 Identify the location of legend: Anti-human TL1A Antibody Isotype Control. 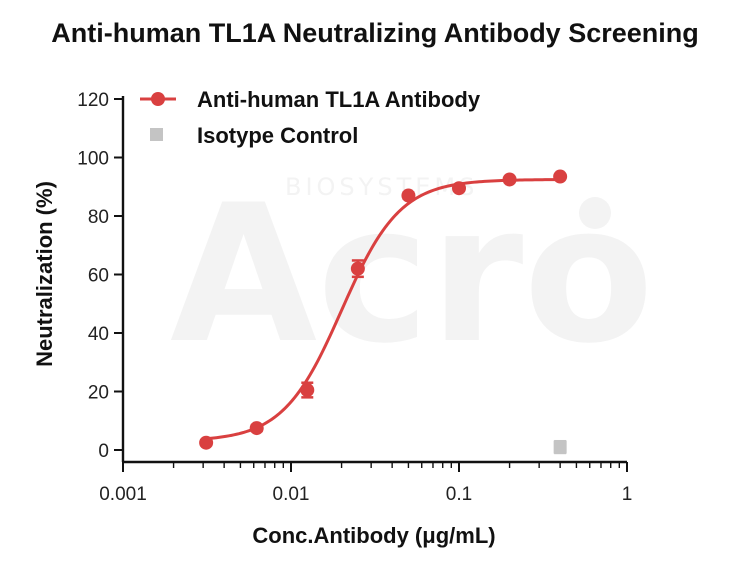
(310, 117).